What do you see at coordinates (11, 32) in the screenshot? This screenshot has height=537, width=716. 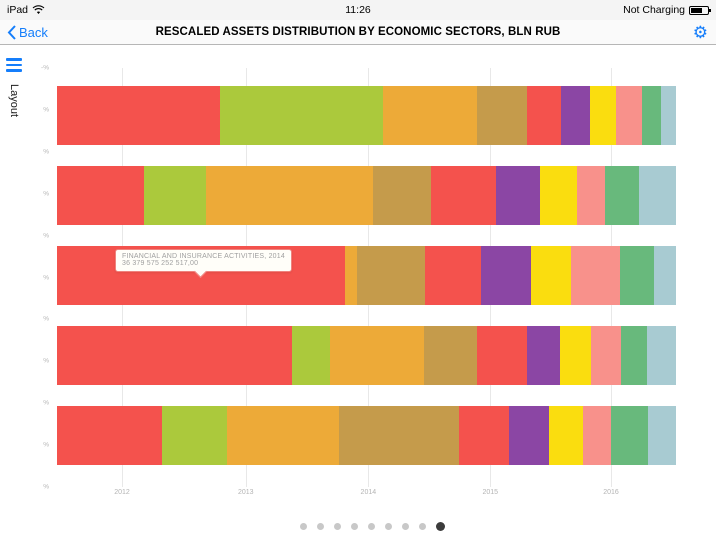 I see `back-chevron-icon` at bounding box center [11, 32].